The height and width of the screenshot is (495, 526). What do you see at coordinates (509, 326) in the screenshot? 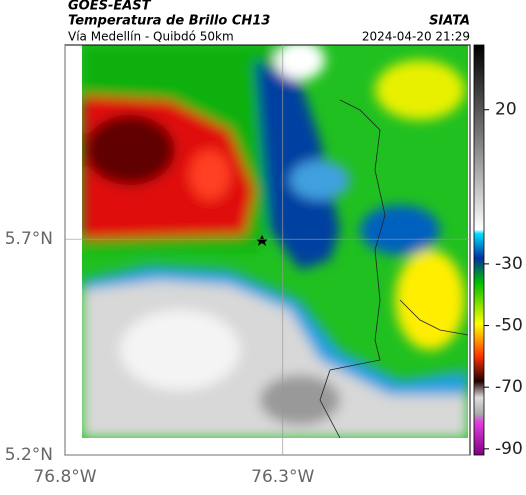
I see `colorbar-tick-label: -50` at bounding box center [509, 326].